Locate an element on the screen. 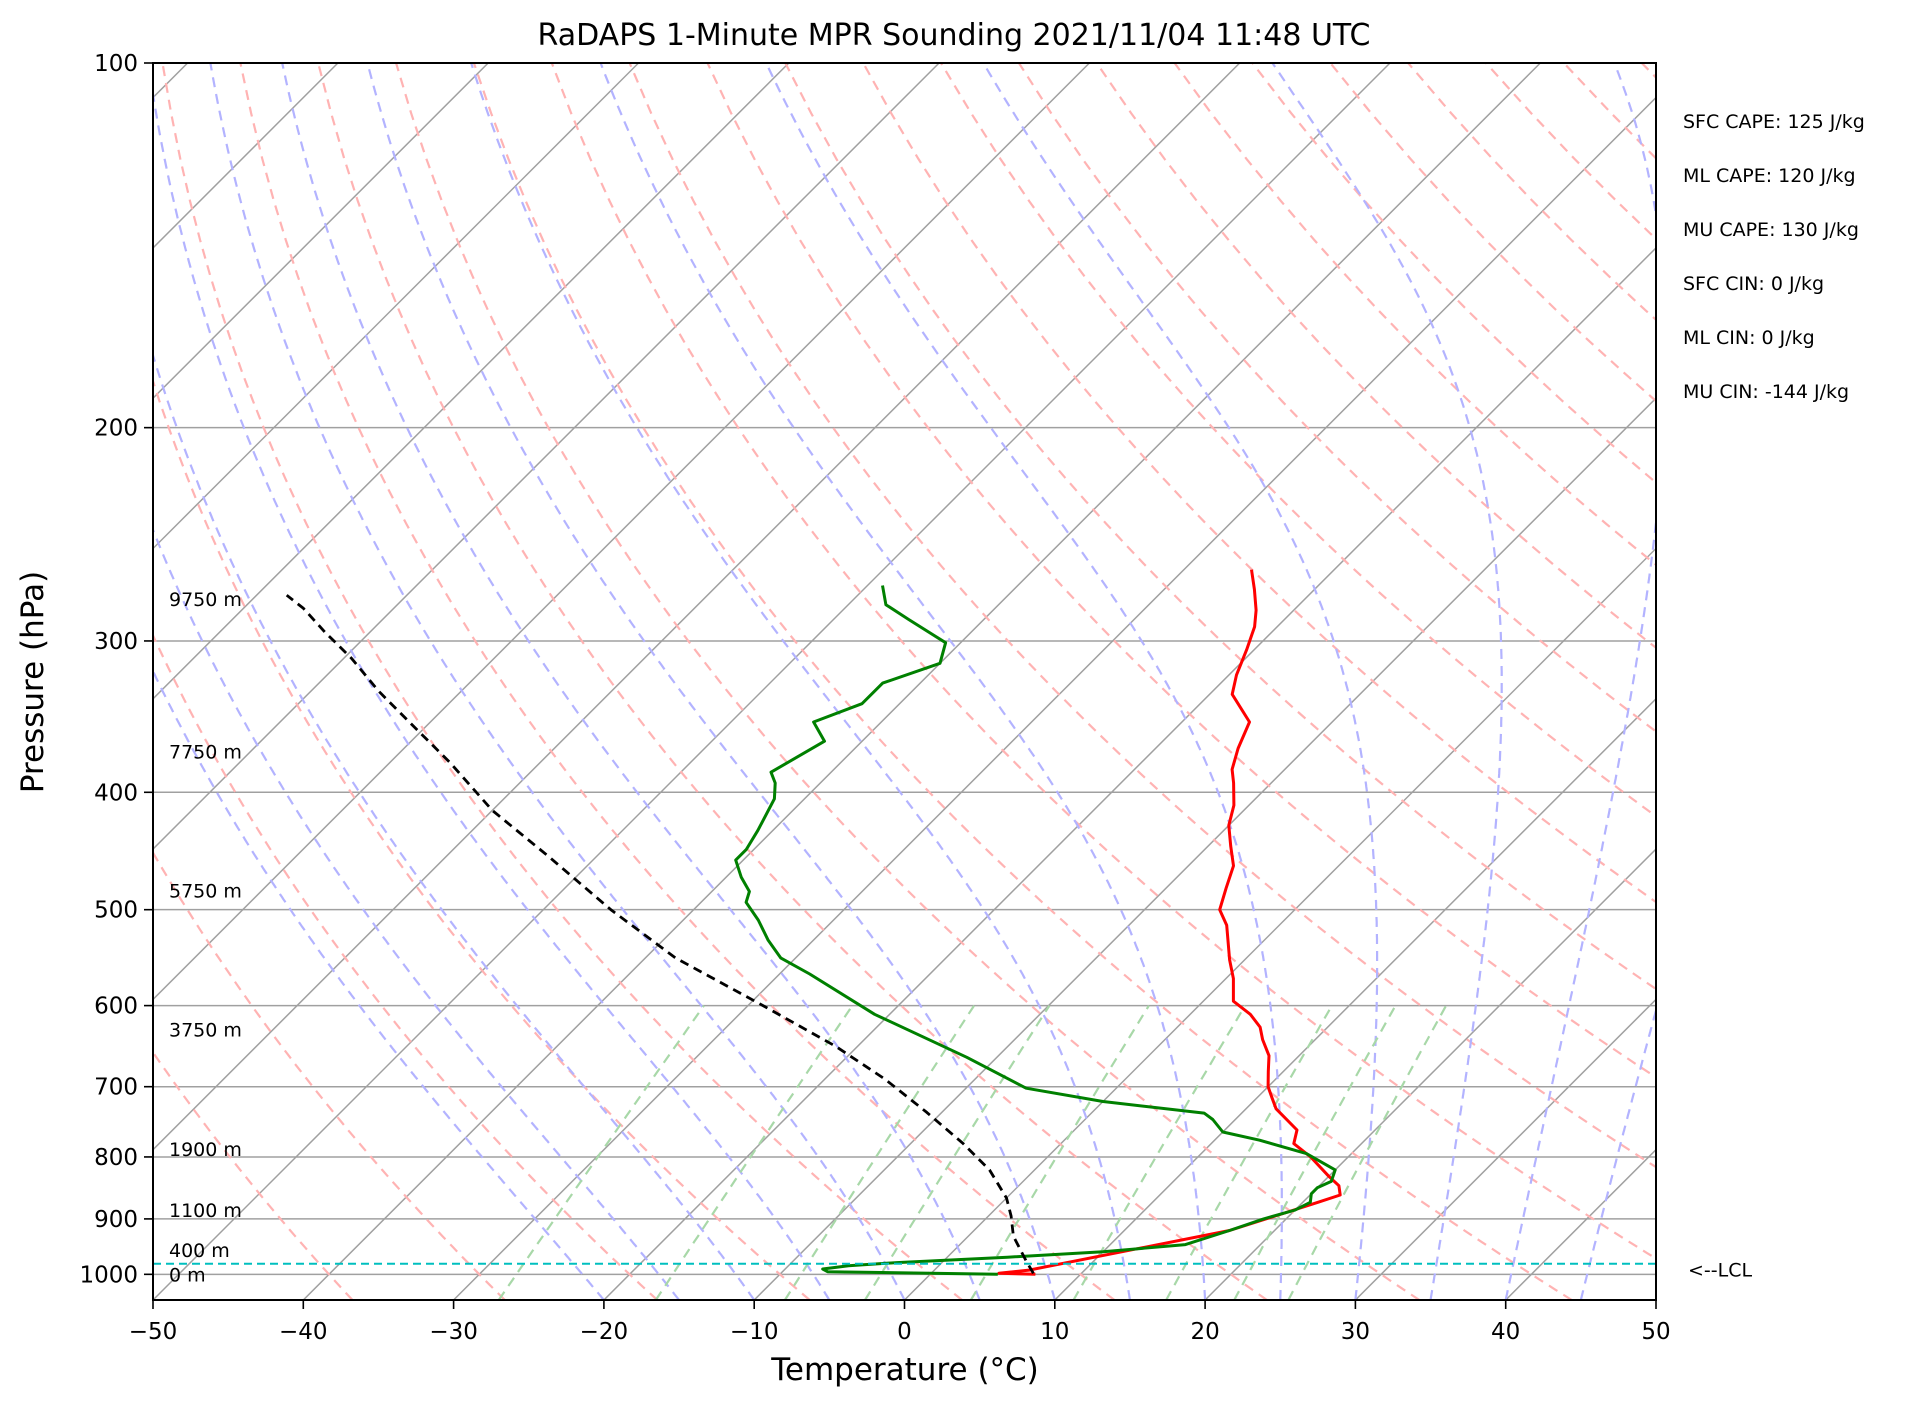 The height and width of the screenshot is (1406, 1911). y-tick-label: 200 is located at coordinates (116, 429).